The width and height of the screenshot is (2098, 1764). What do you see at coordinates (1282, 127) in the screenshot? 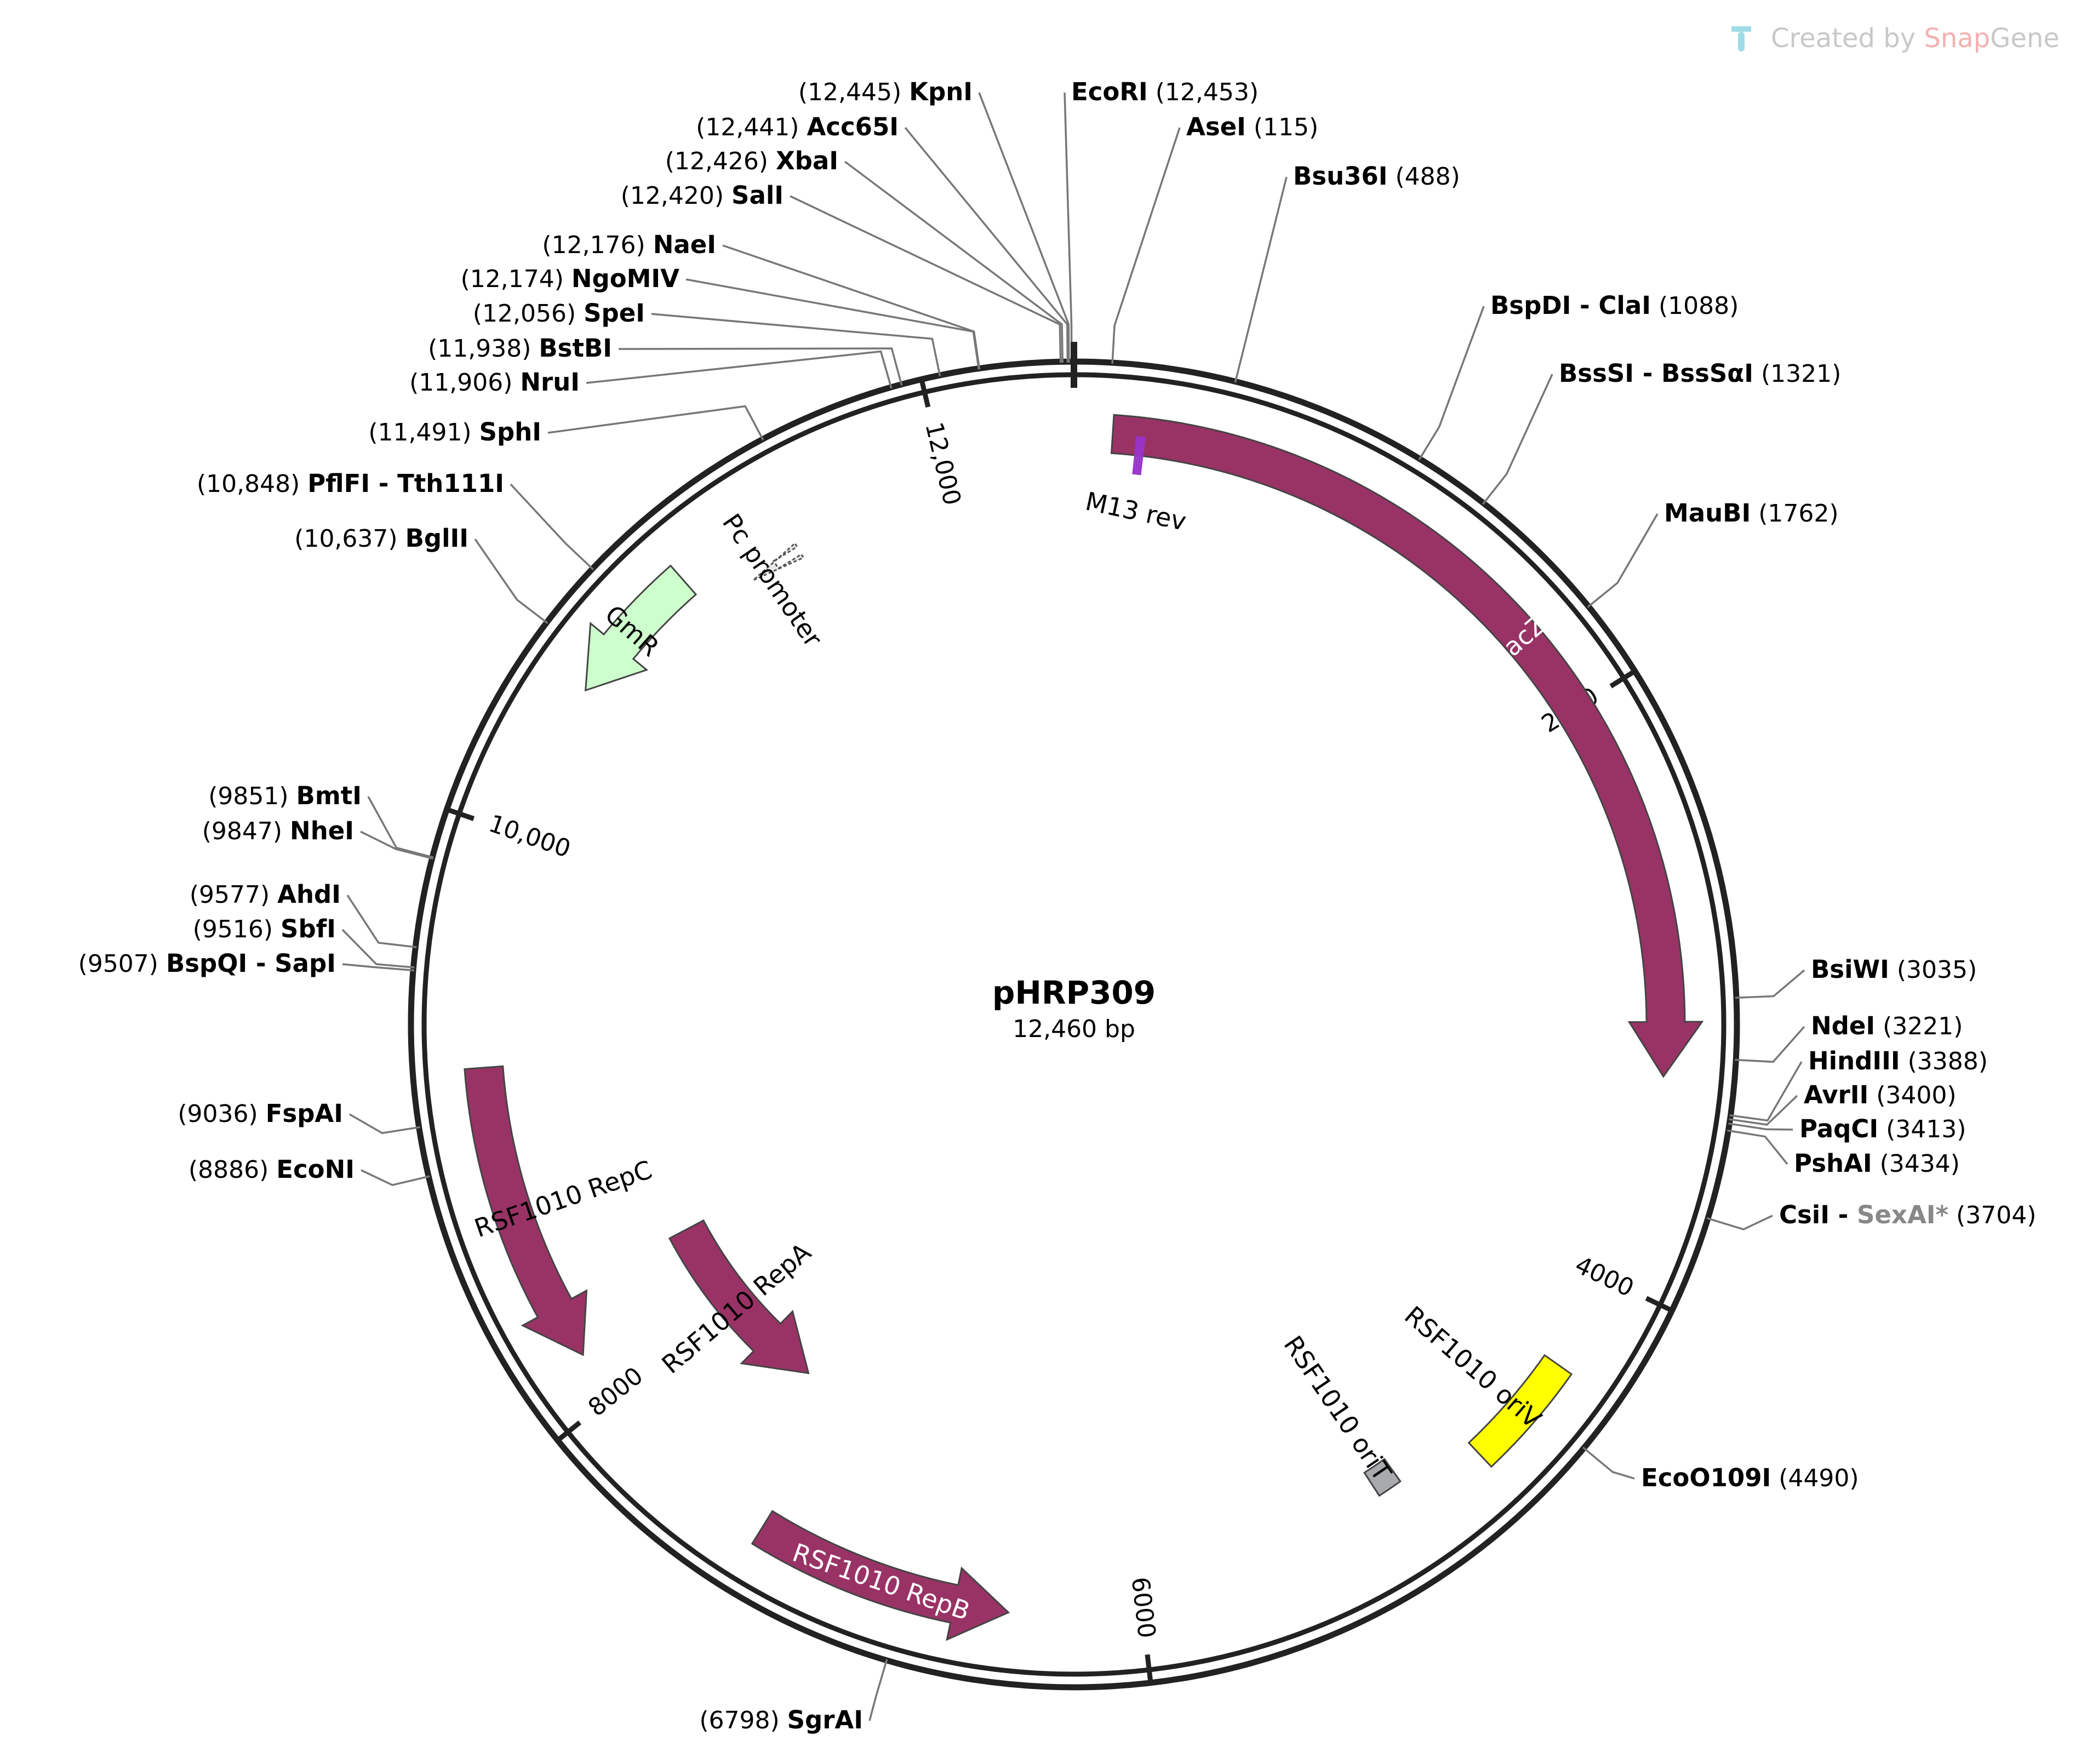
I see `site-position: (115)` at bounding box center [1282, 127].